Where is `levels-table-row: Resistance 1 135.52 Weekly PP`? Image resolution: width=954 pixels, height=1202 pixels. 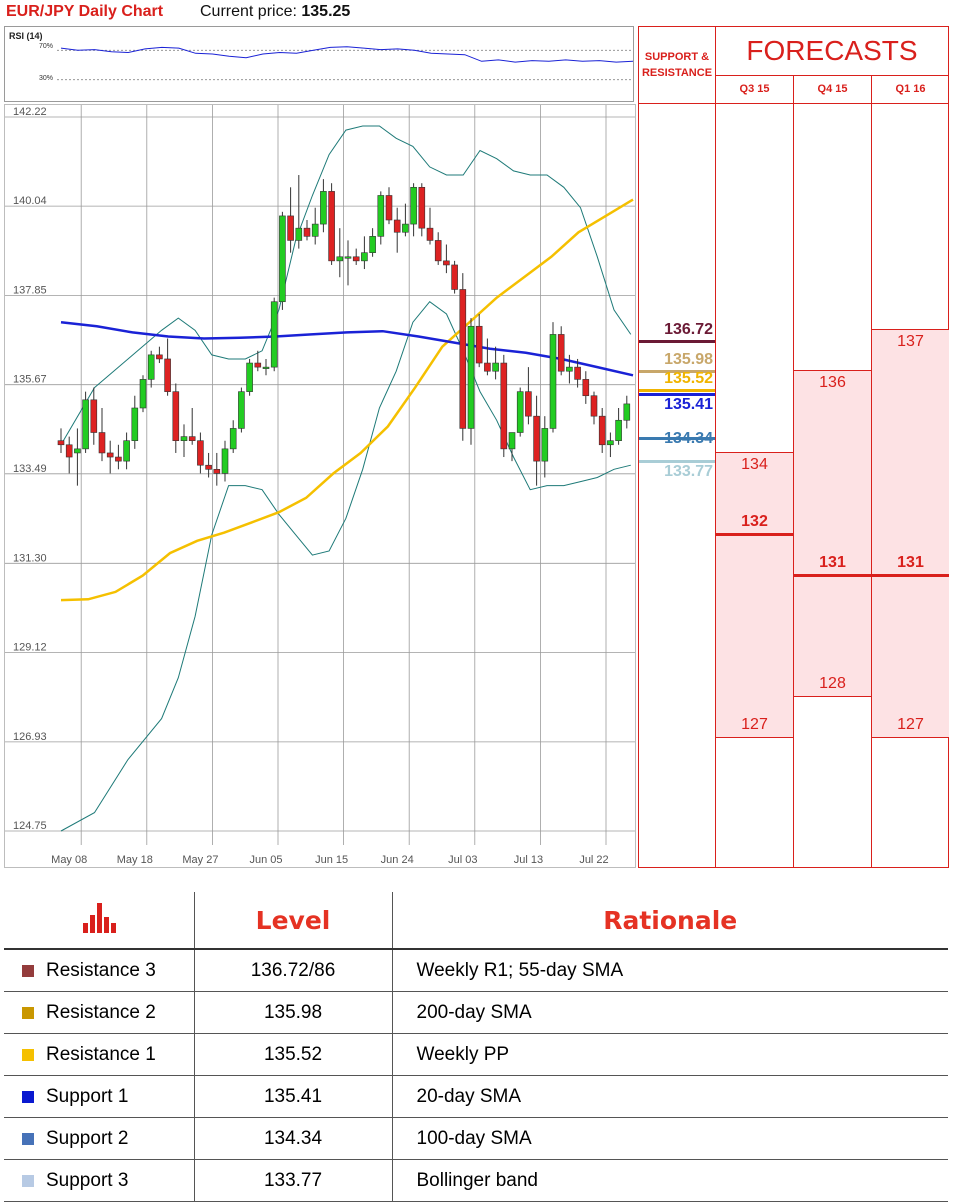 levels-table-row: Resistance 1 135.52 Weekly PP is located at coordinates (476, 1054).